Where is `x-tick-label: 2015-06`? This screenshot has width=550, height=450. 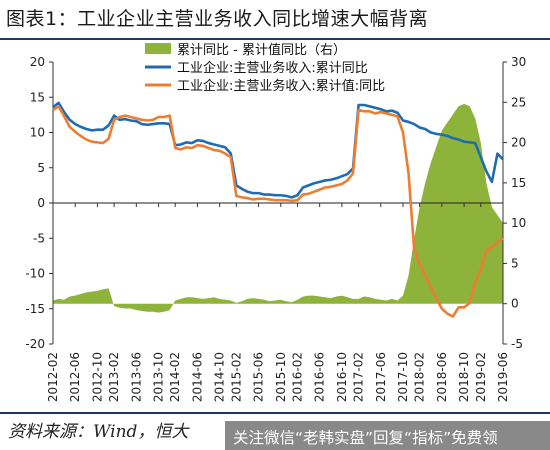 x-tick-label: 2015-06 is located at coordinates (259, 377).